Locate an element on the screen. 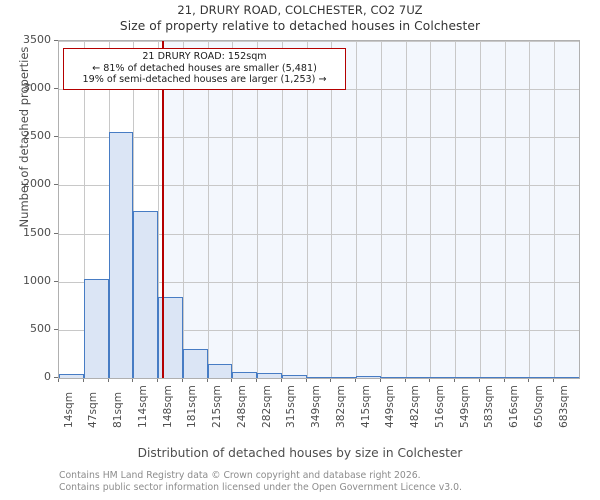 The image size is (600, 500). x-axis-tick-label: 81sqm is located at coordinates (118, 409).